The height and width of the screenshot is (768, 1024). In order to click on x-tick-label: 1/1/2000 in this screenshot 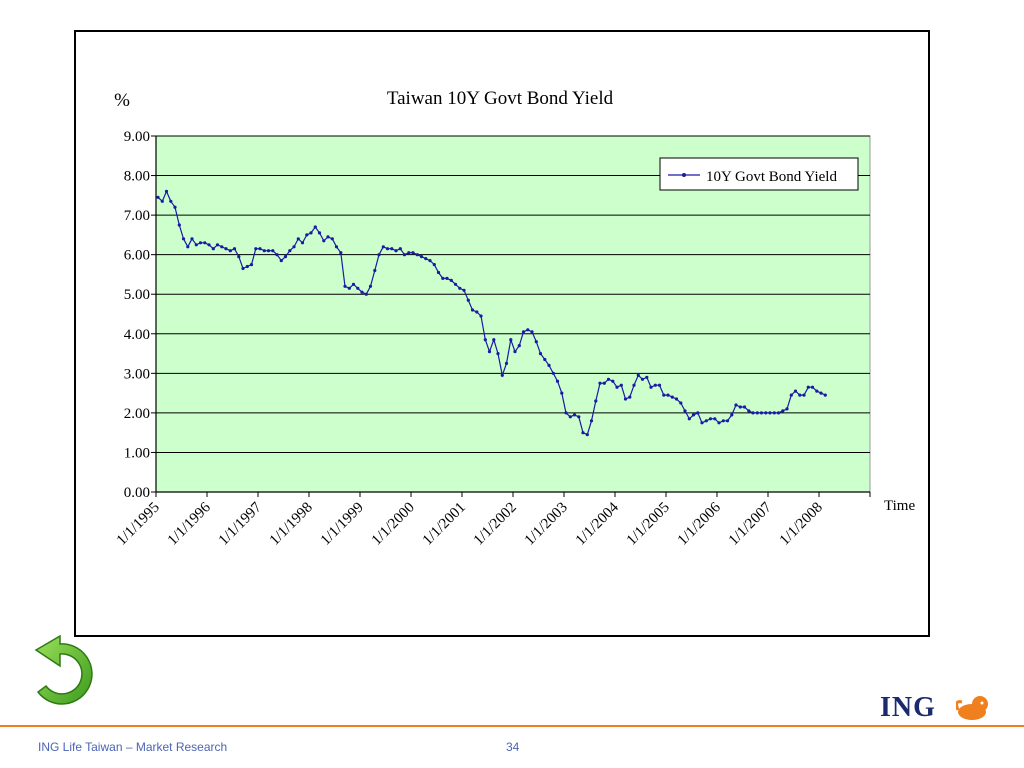, I will do `click(393, 524)`.